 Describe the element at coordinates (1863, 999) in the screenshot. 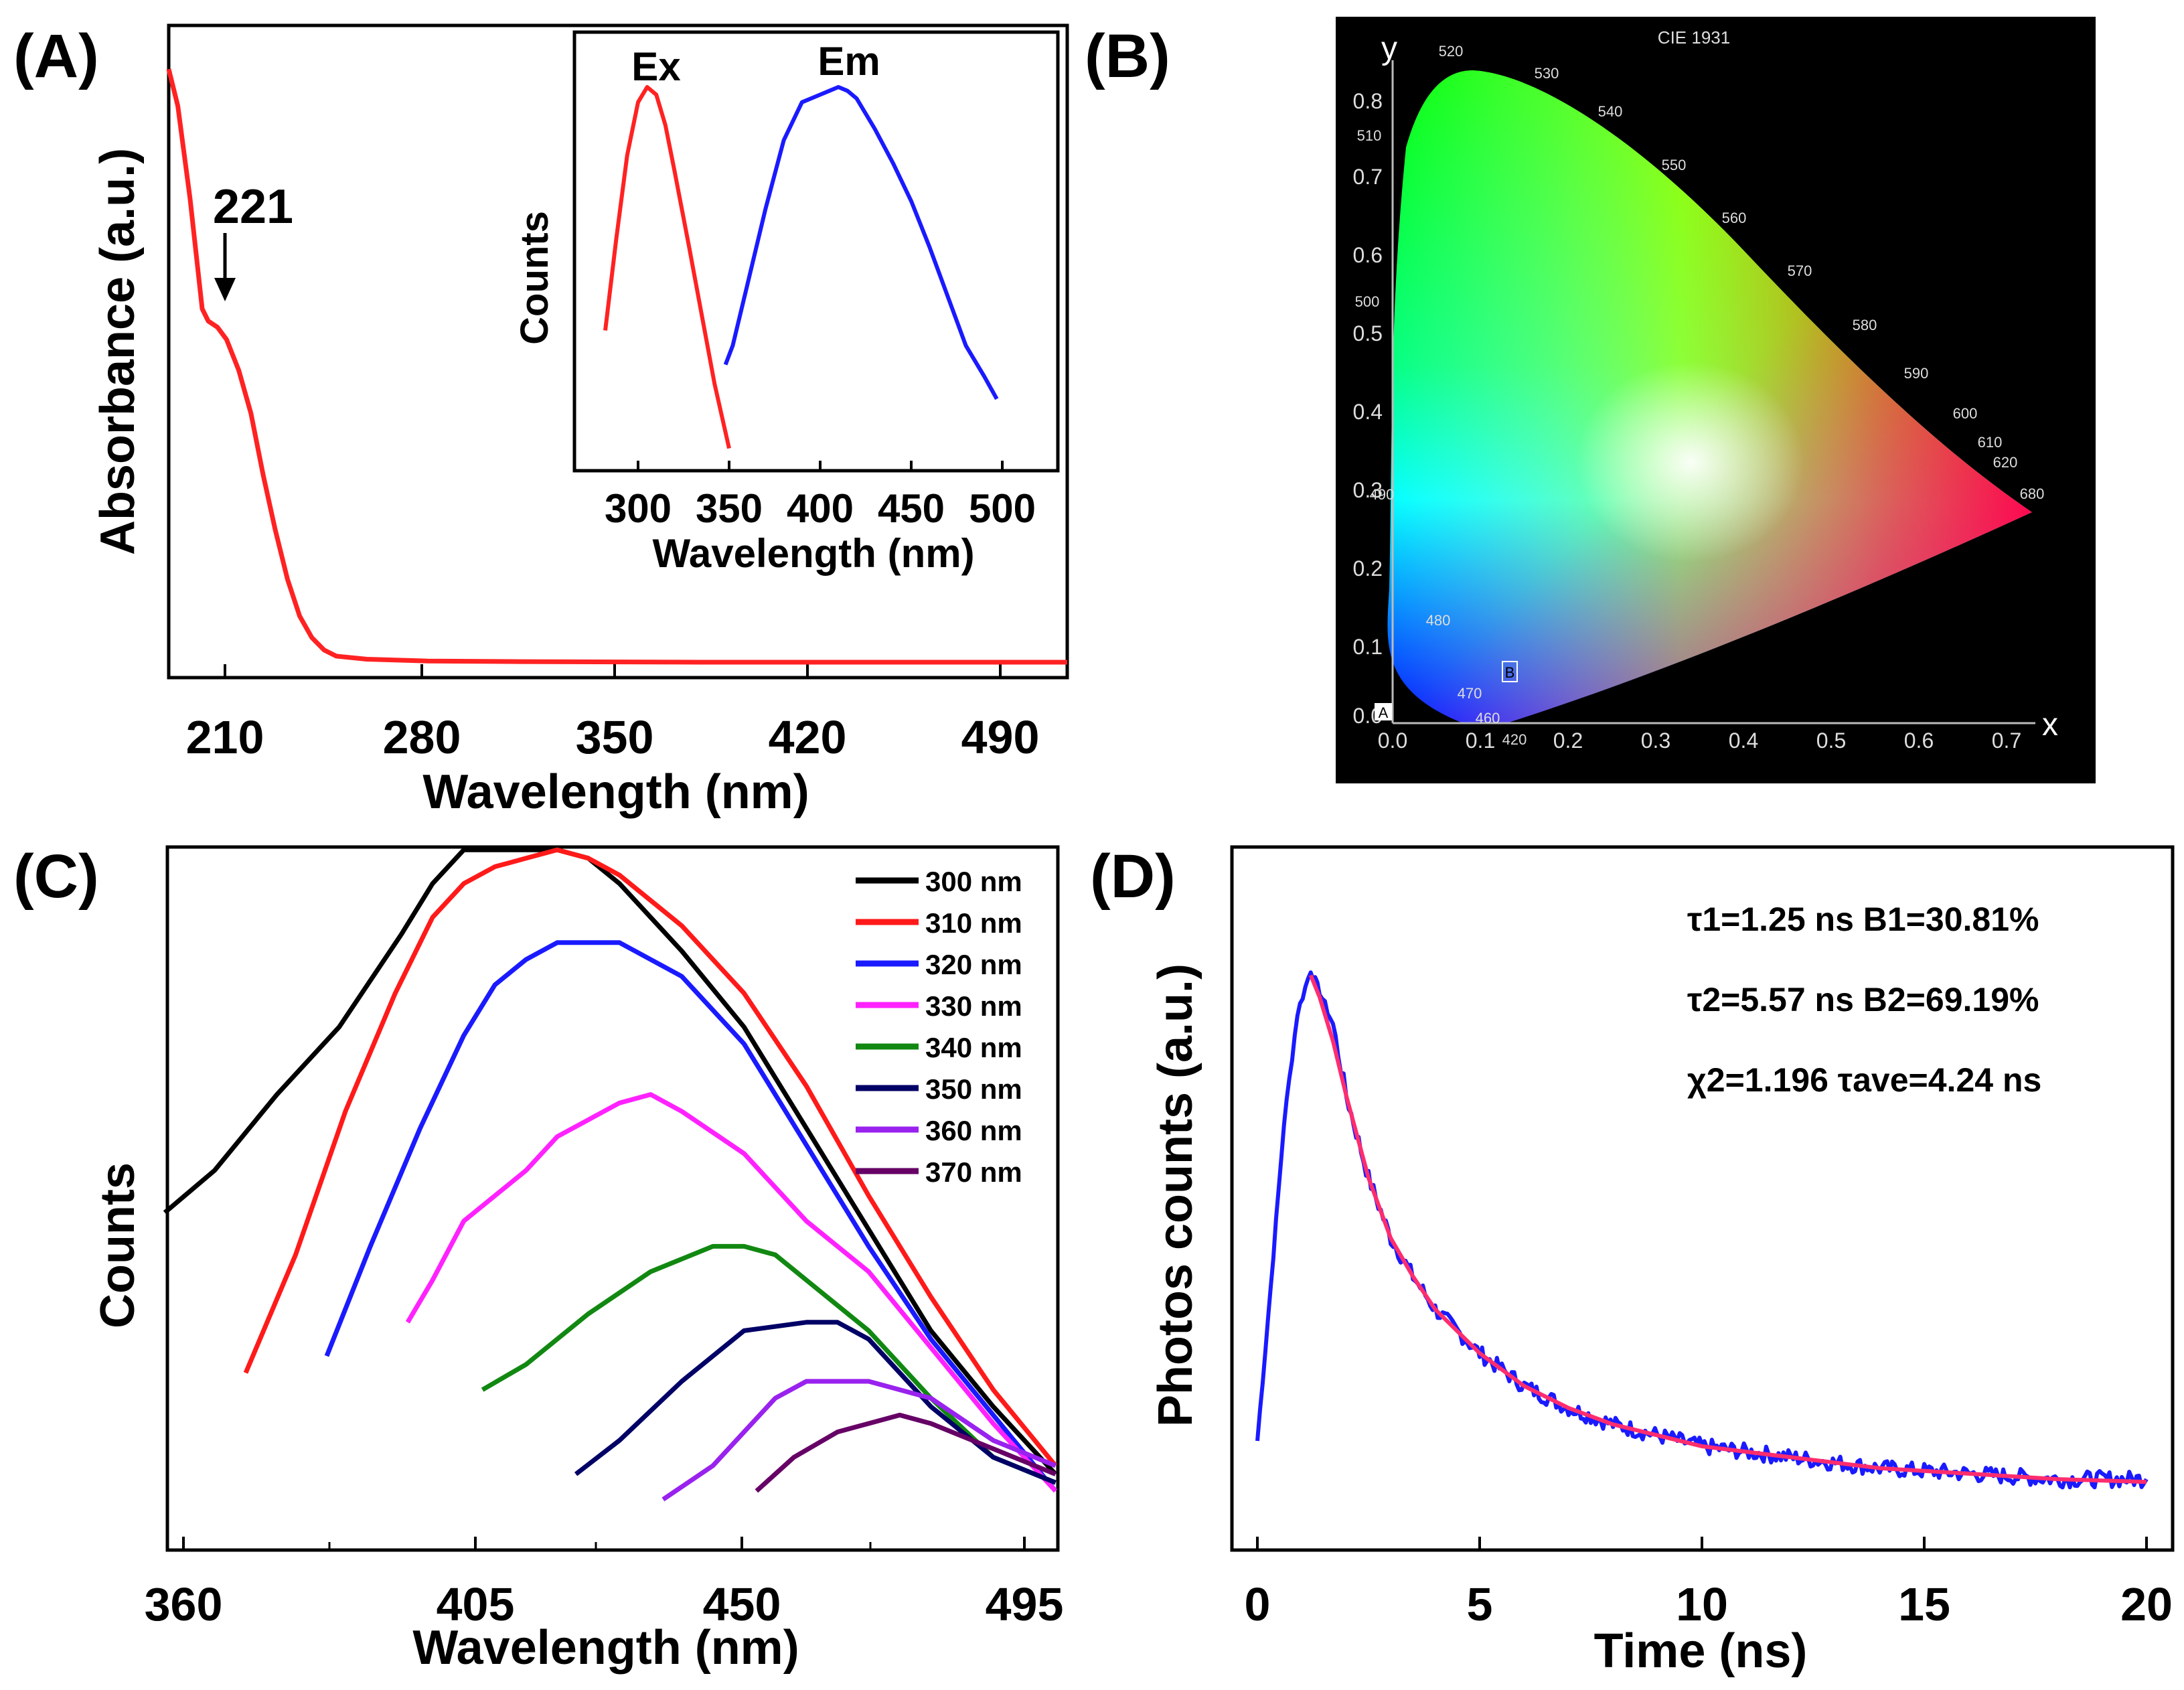

I see `fit-param-line-2: τ2=5.57 ns B2=69.19%` at that location.